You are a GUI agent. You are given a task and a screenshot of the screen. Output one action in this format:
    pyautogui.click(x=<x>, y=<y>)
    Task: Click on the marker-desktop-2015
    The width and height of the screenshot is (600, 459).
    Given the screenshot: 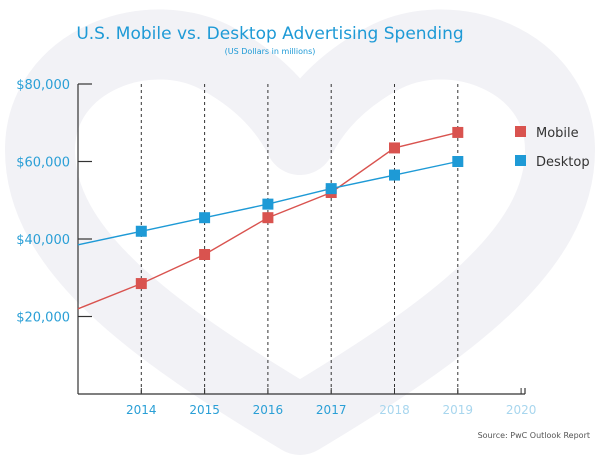 What is the action you would take?
    pyautogui.click(x=205, y=218)
    